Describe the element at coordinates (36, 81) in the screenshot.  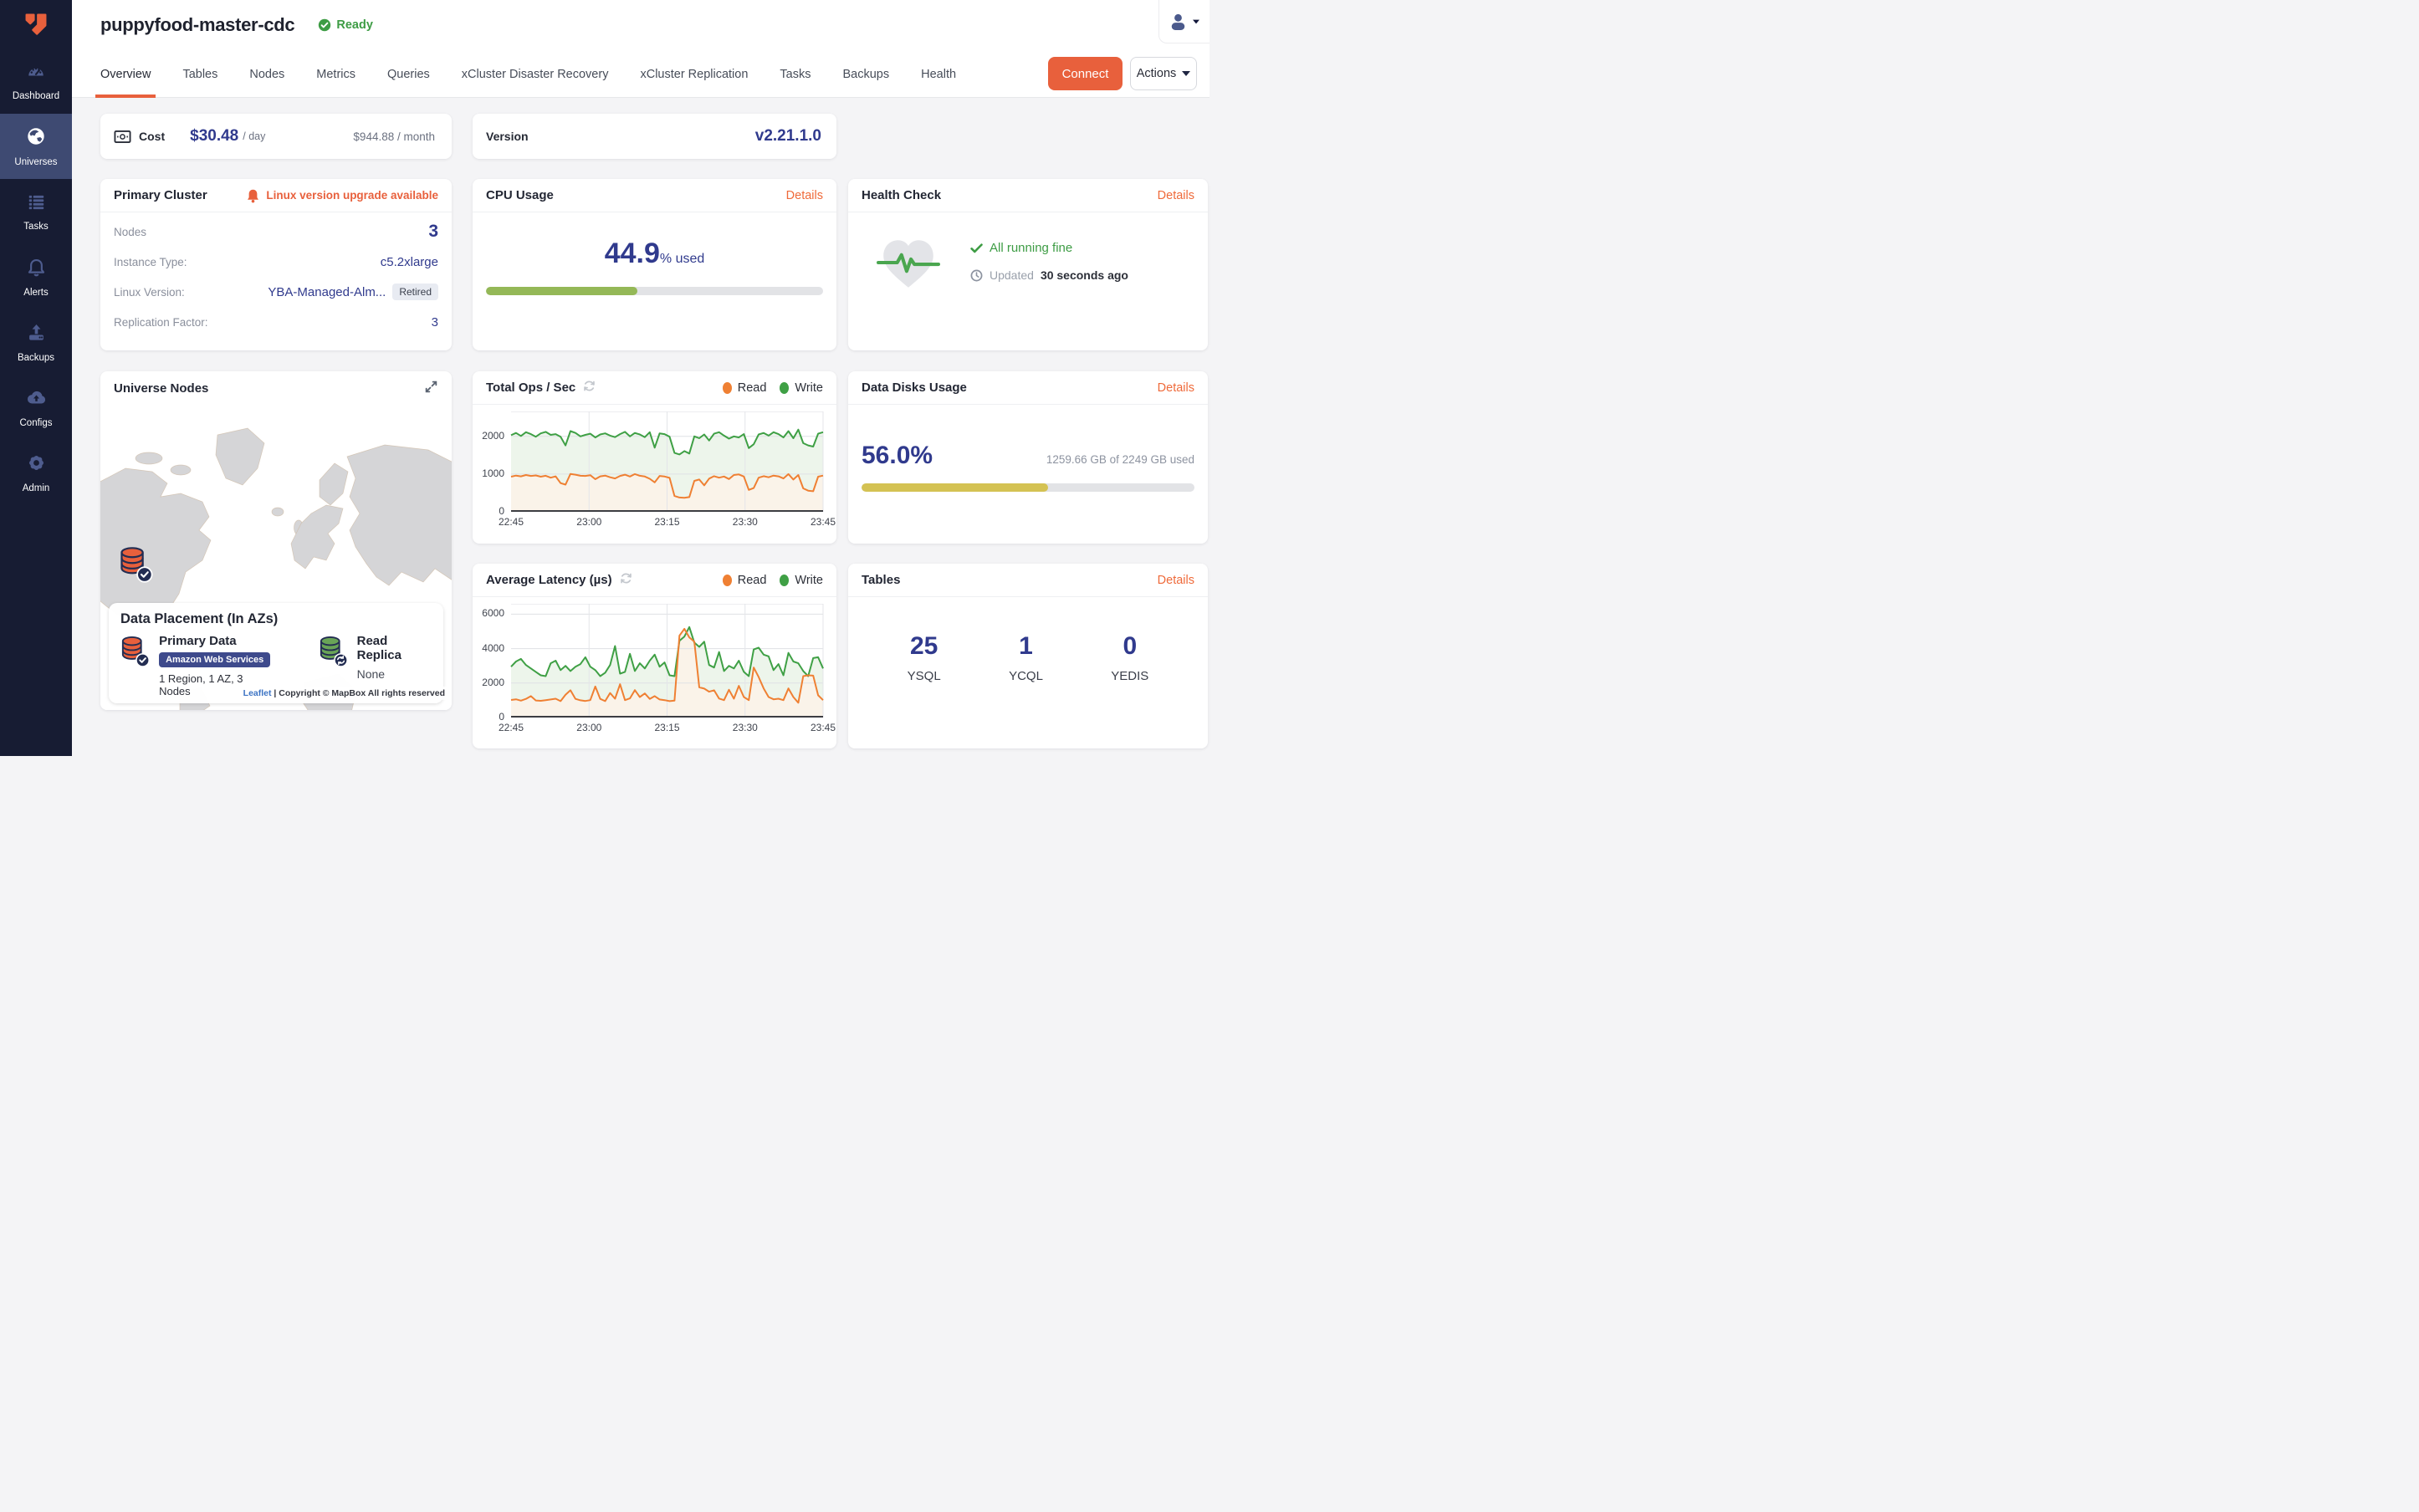
I see `sidebar-item-dashboard: Dashboard` at that location.